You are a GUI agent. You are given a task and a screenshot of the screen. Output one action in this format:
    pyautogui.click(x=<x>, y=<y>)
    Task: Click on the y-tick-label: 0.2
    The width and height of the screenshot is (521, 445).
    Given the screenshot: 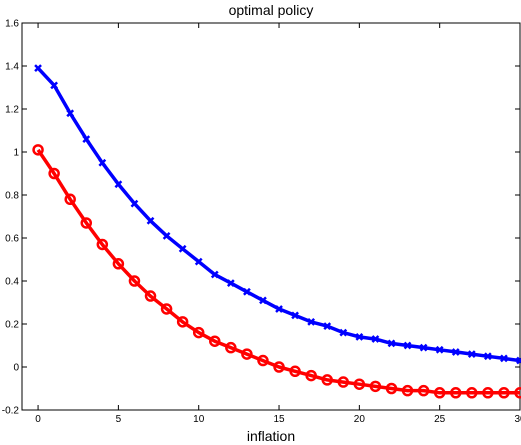 What is the action you would take?
    pyautogui.click(x=12, y=325)
    